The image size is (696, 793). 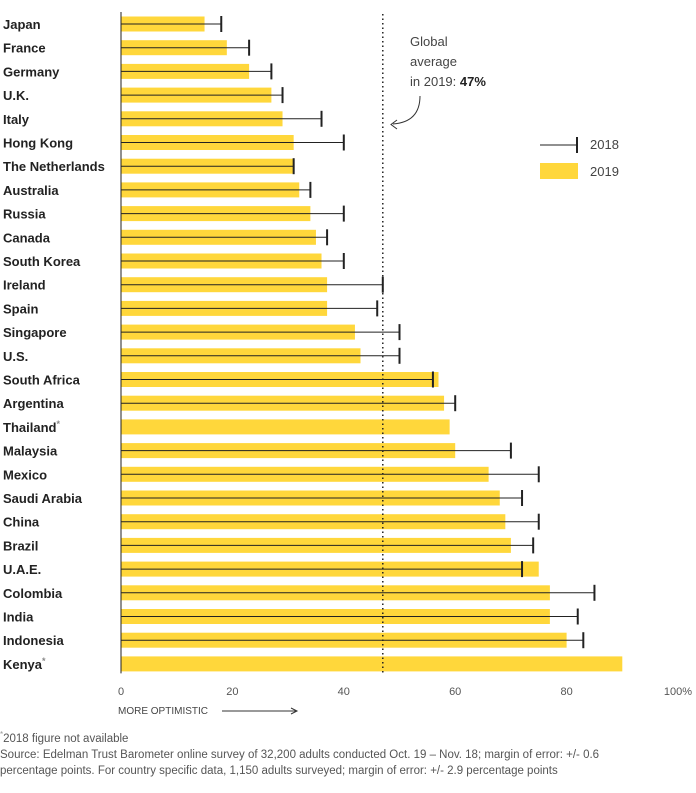 What do you see at coordinates (579, 158) in the screenshot?
I see `legend: 2018 2019` at bounding box center [579, 158].